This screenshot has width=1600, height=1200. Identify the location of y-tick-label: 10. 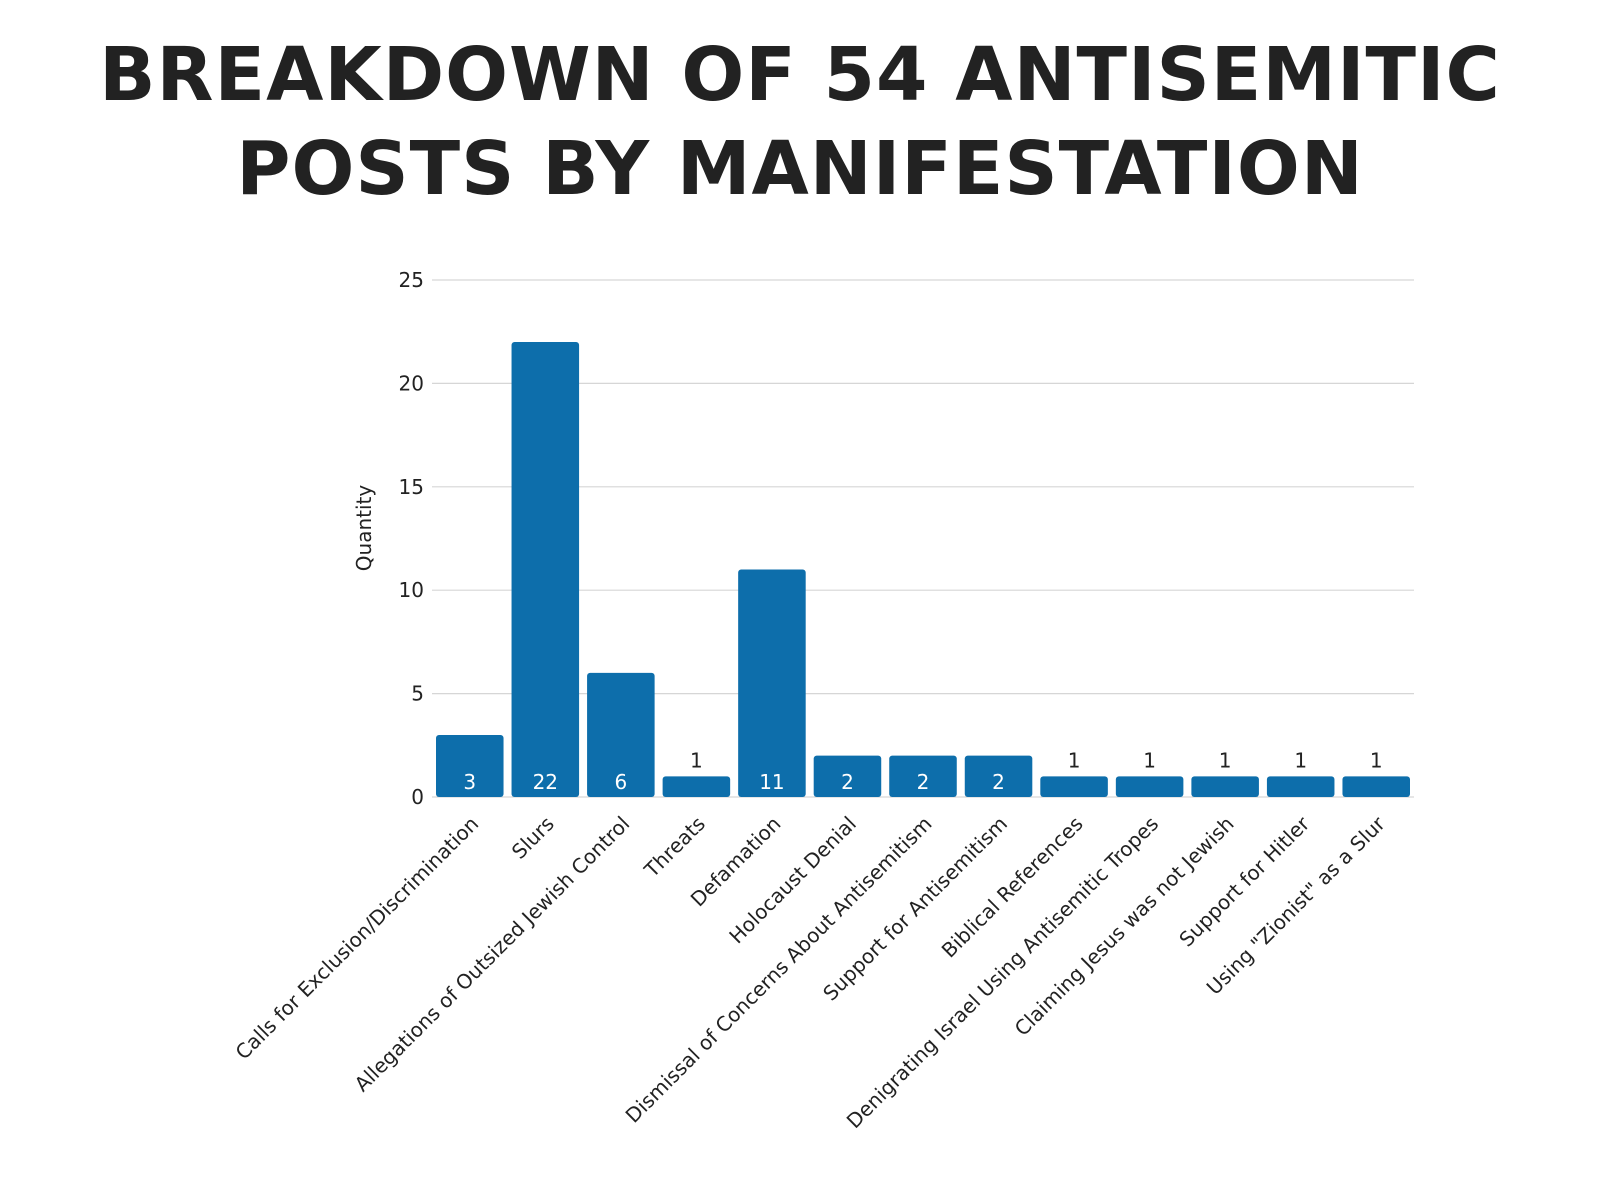
(411, 590).